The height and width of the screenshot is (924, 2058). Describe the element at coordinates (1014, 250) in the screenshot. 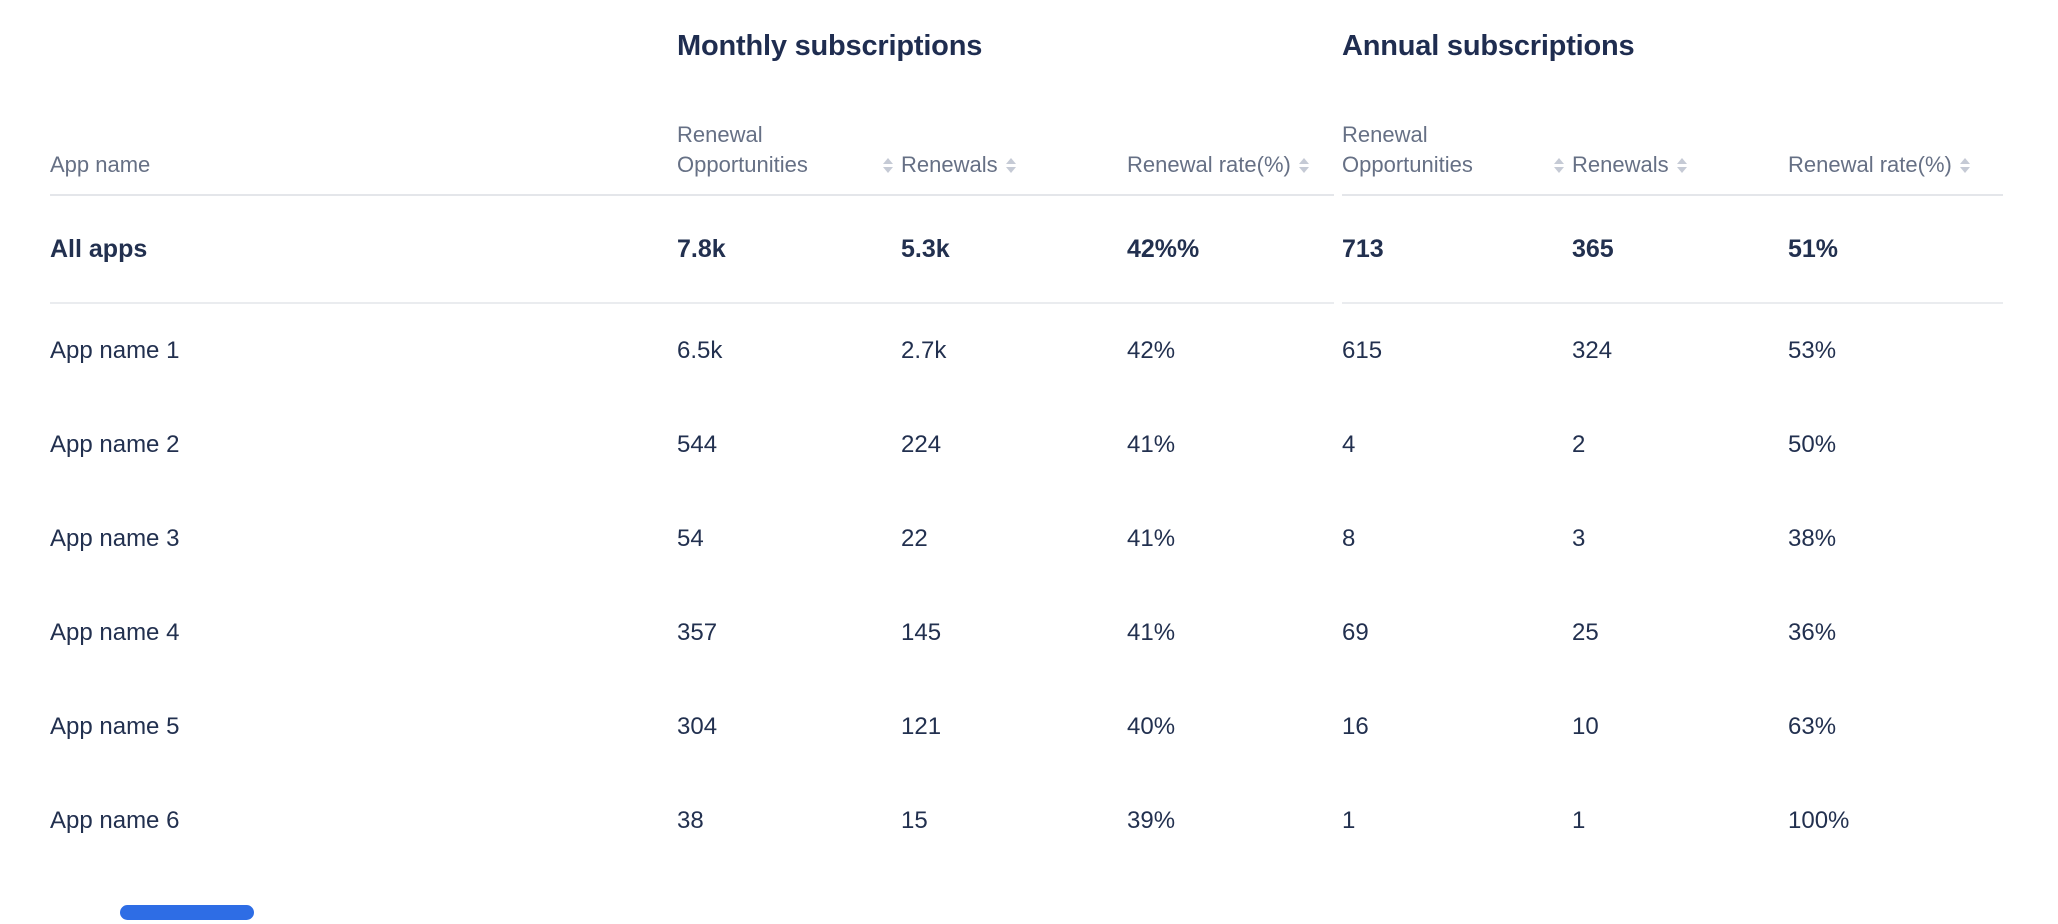

I see `summary-monthly-renewals: 5.3k` at that location.